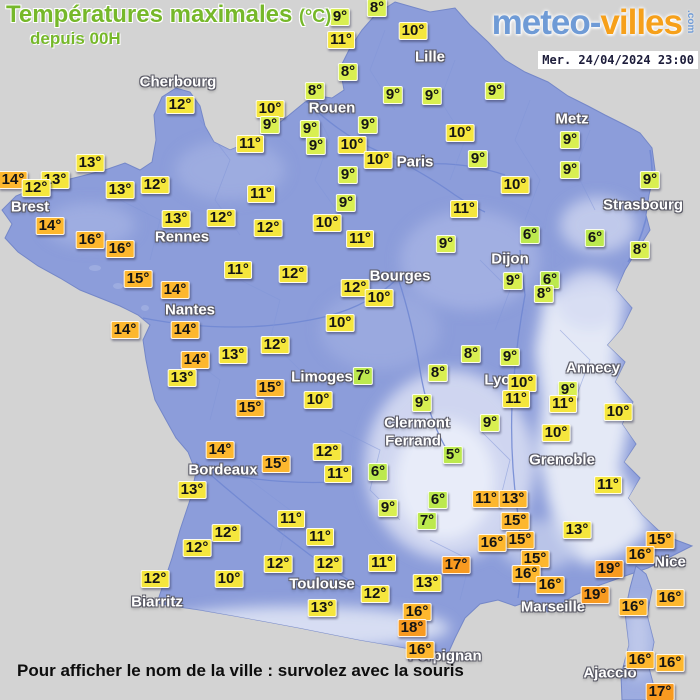  I want to click on site-logo: meteo-villes, so click(587, 23).